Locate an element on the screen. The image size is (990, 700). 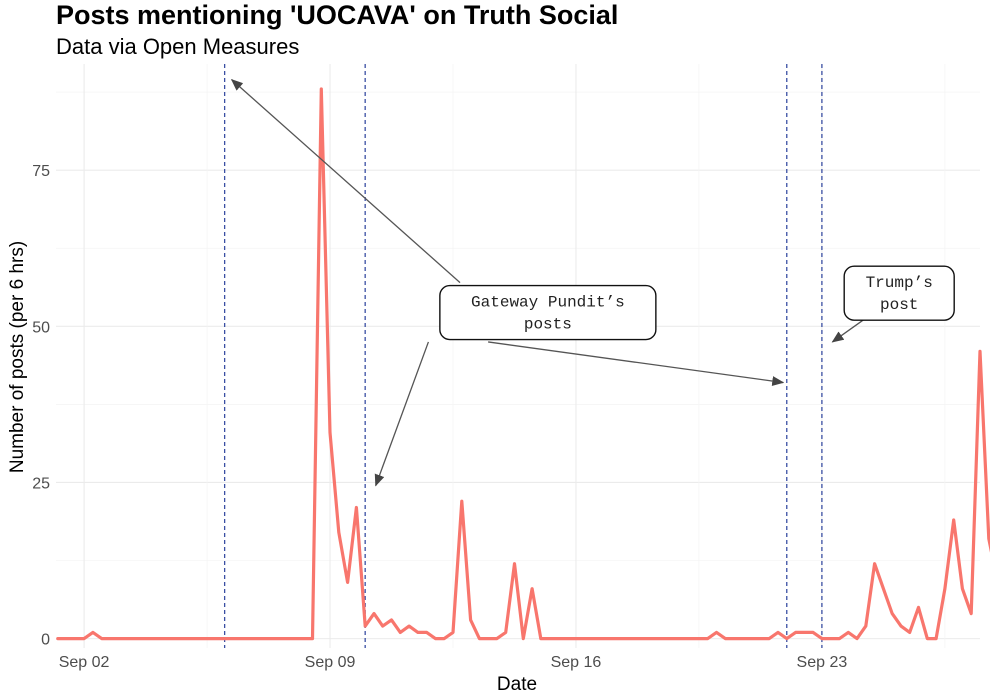
x-tick-label: Sep 16 is located at coordinates (576, 662).